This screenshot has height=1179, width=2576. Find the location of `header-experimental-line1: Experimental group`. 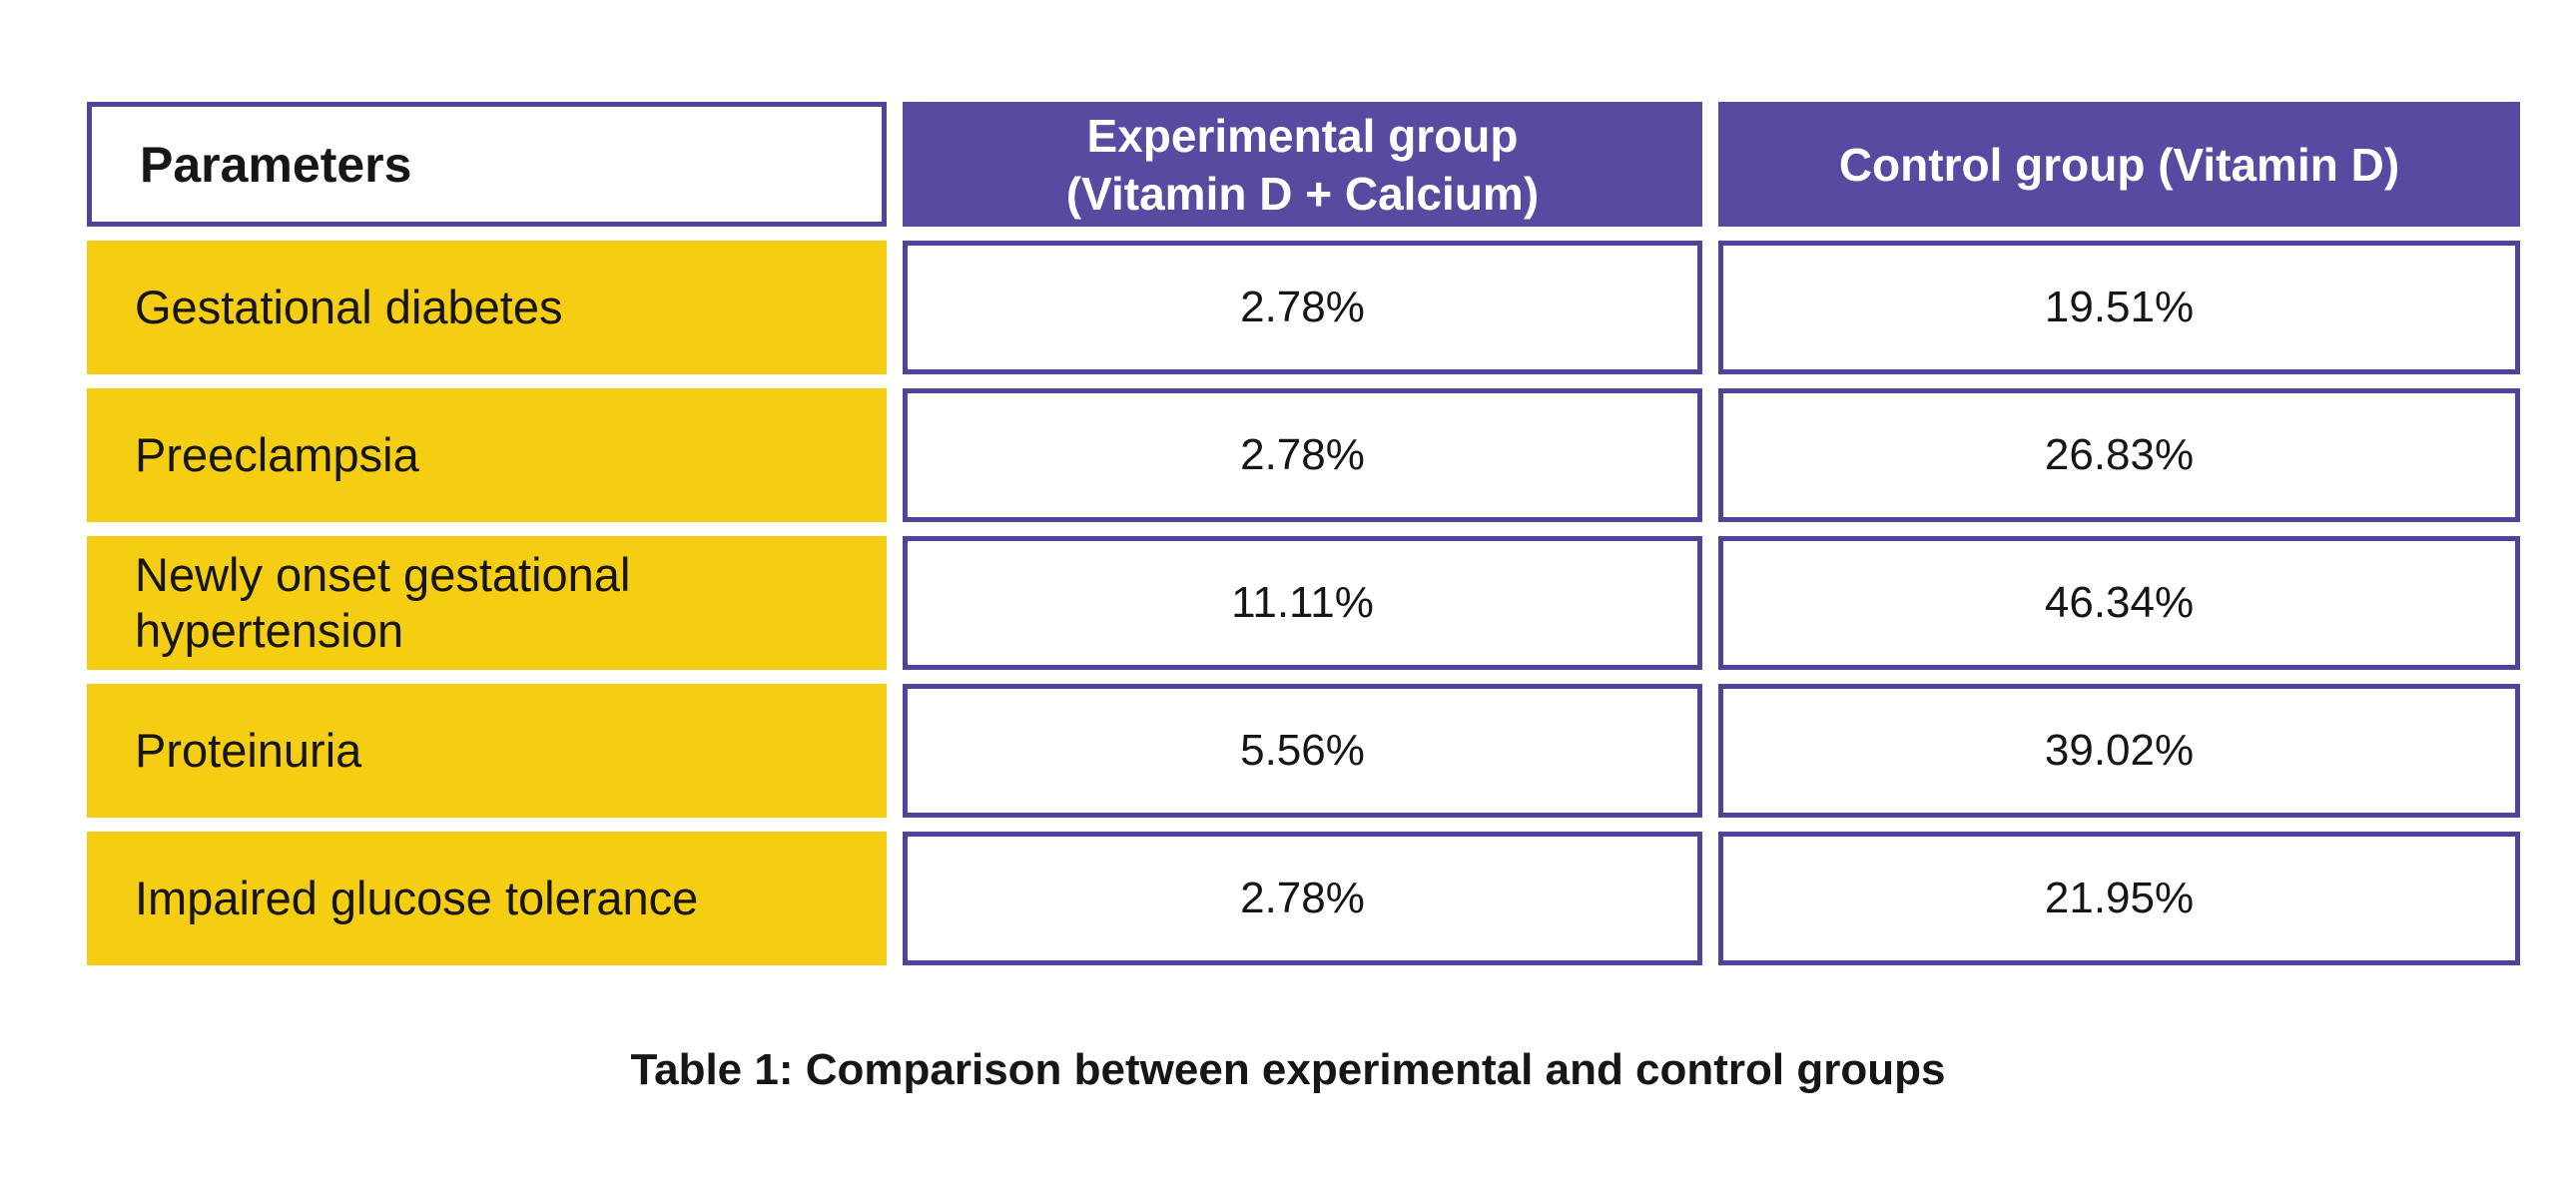

header-experimental-line1: Experimental group is located at coordinates (1302, 135).